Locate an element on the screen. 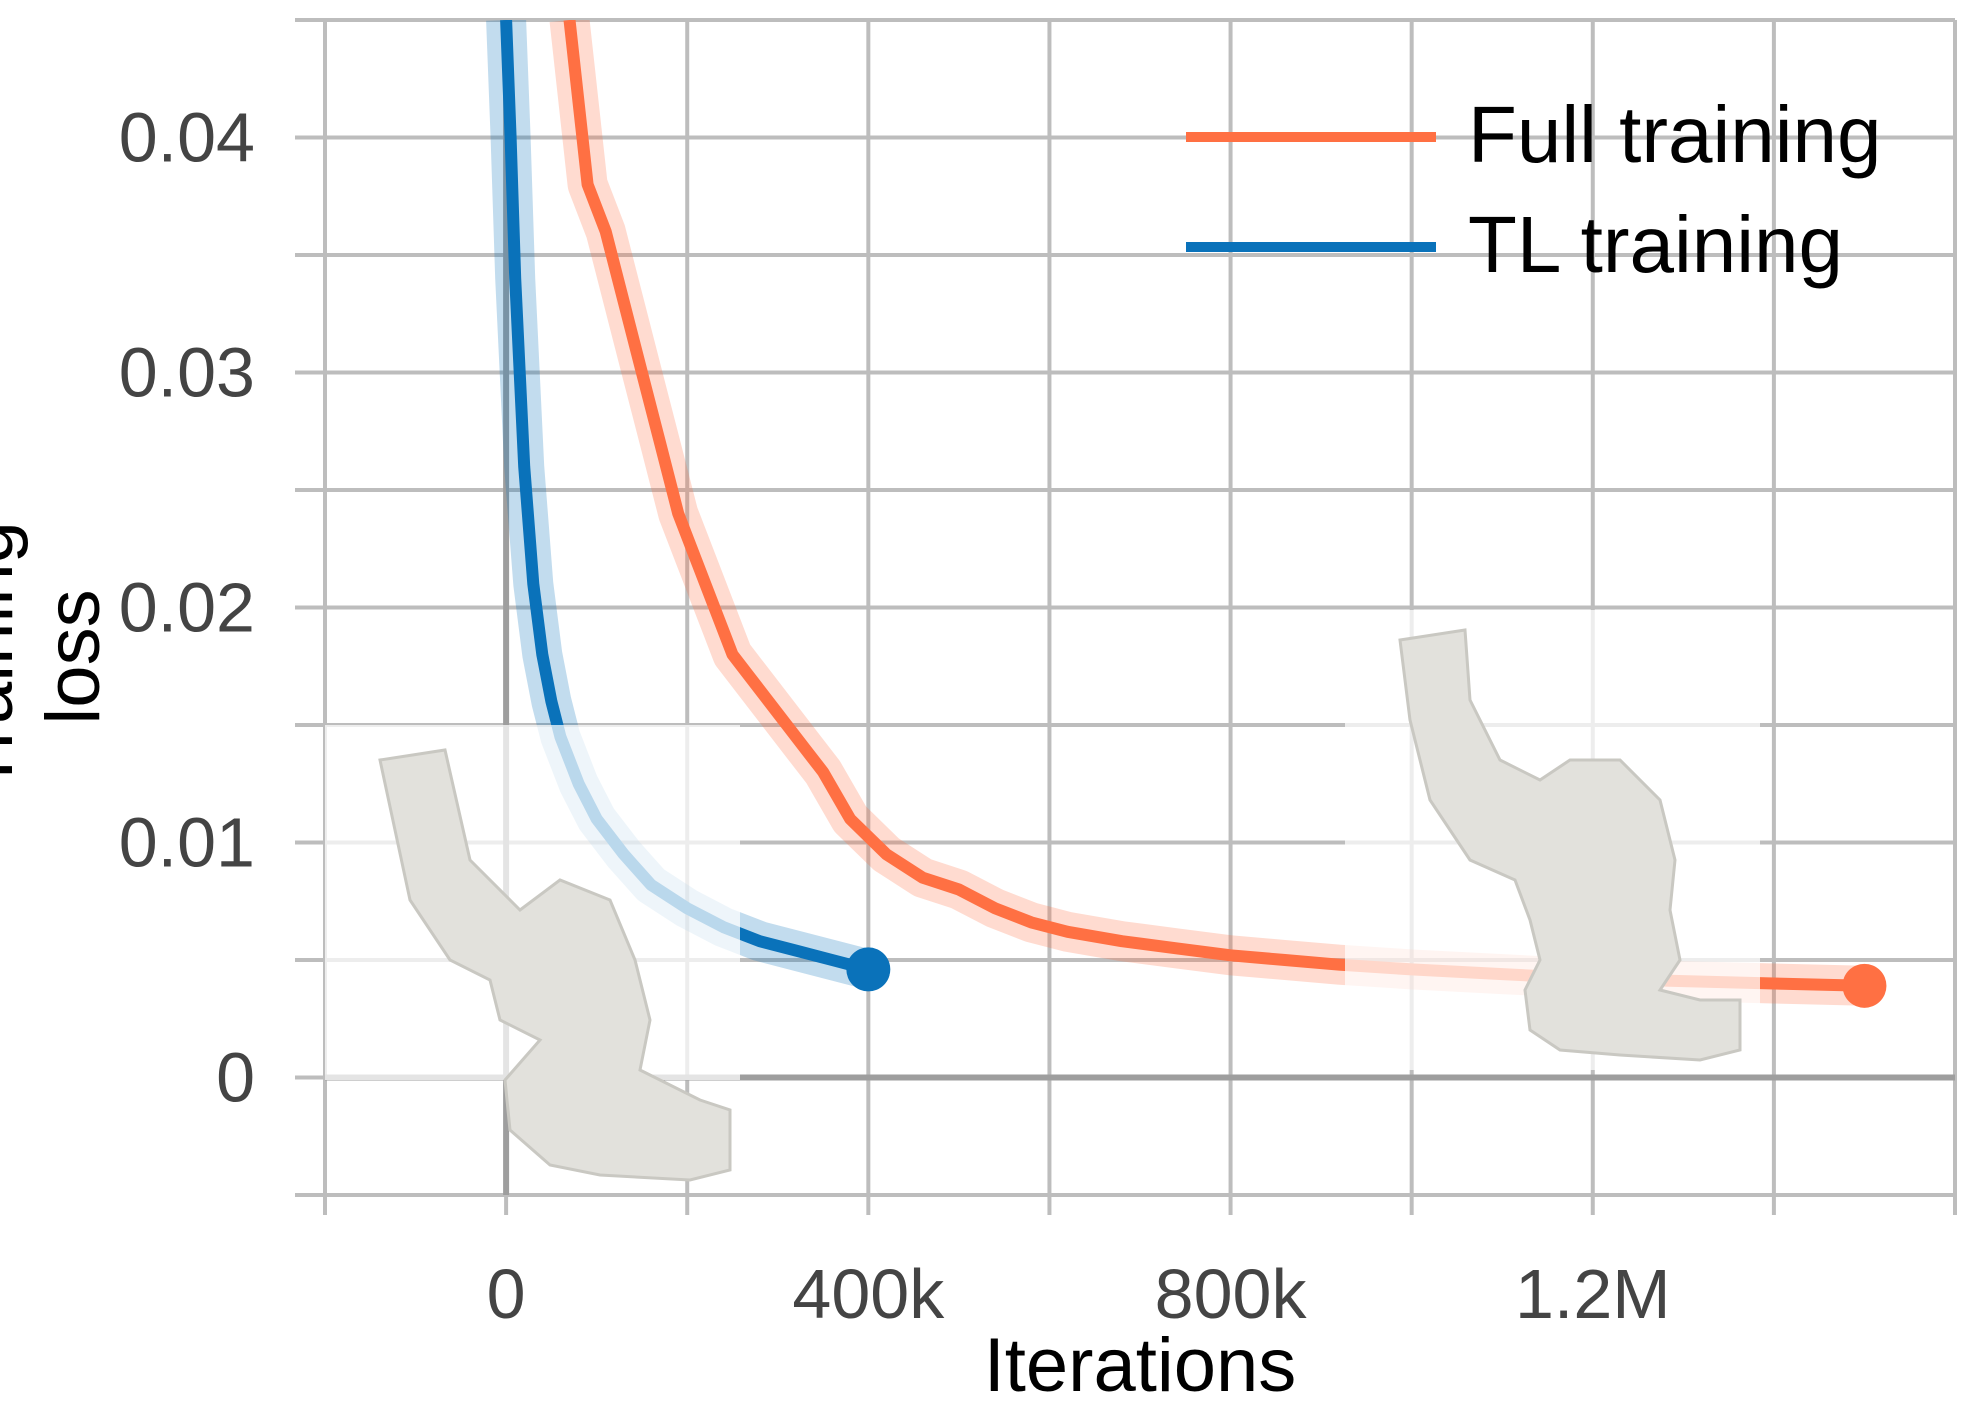  y-tick-label: 0.01 is located at coordinates (187, 843).